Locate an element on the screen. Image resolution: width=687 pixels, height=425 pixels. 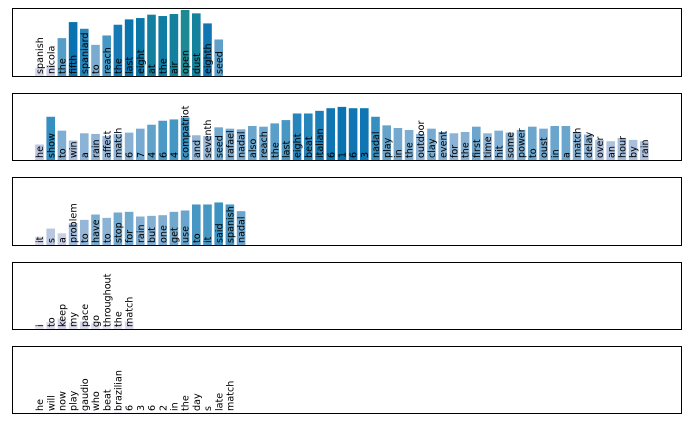
tick-label: and is located at coordinates (197, 149).